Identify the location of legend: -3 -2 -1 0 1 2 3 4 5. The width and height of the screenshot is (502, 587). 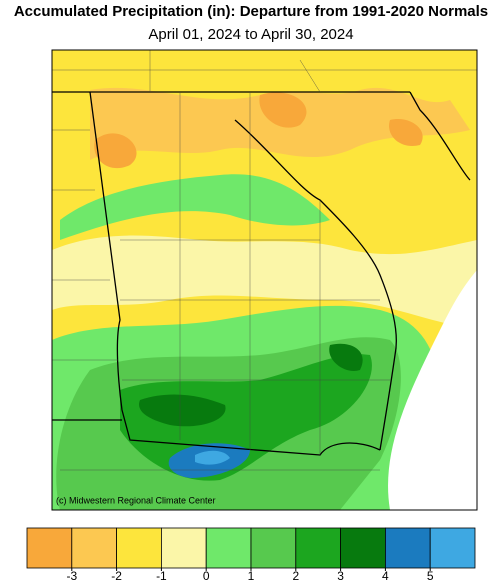
(251, 555).